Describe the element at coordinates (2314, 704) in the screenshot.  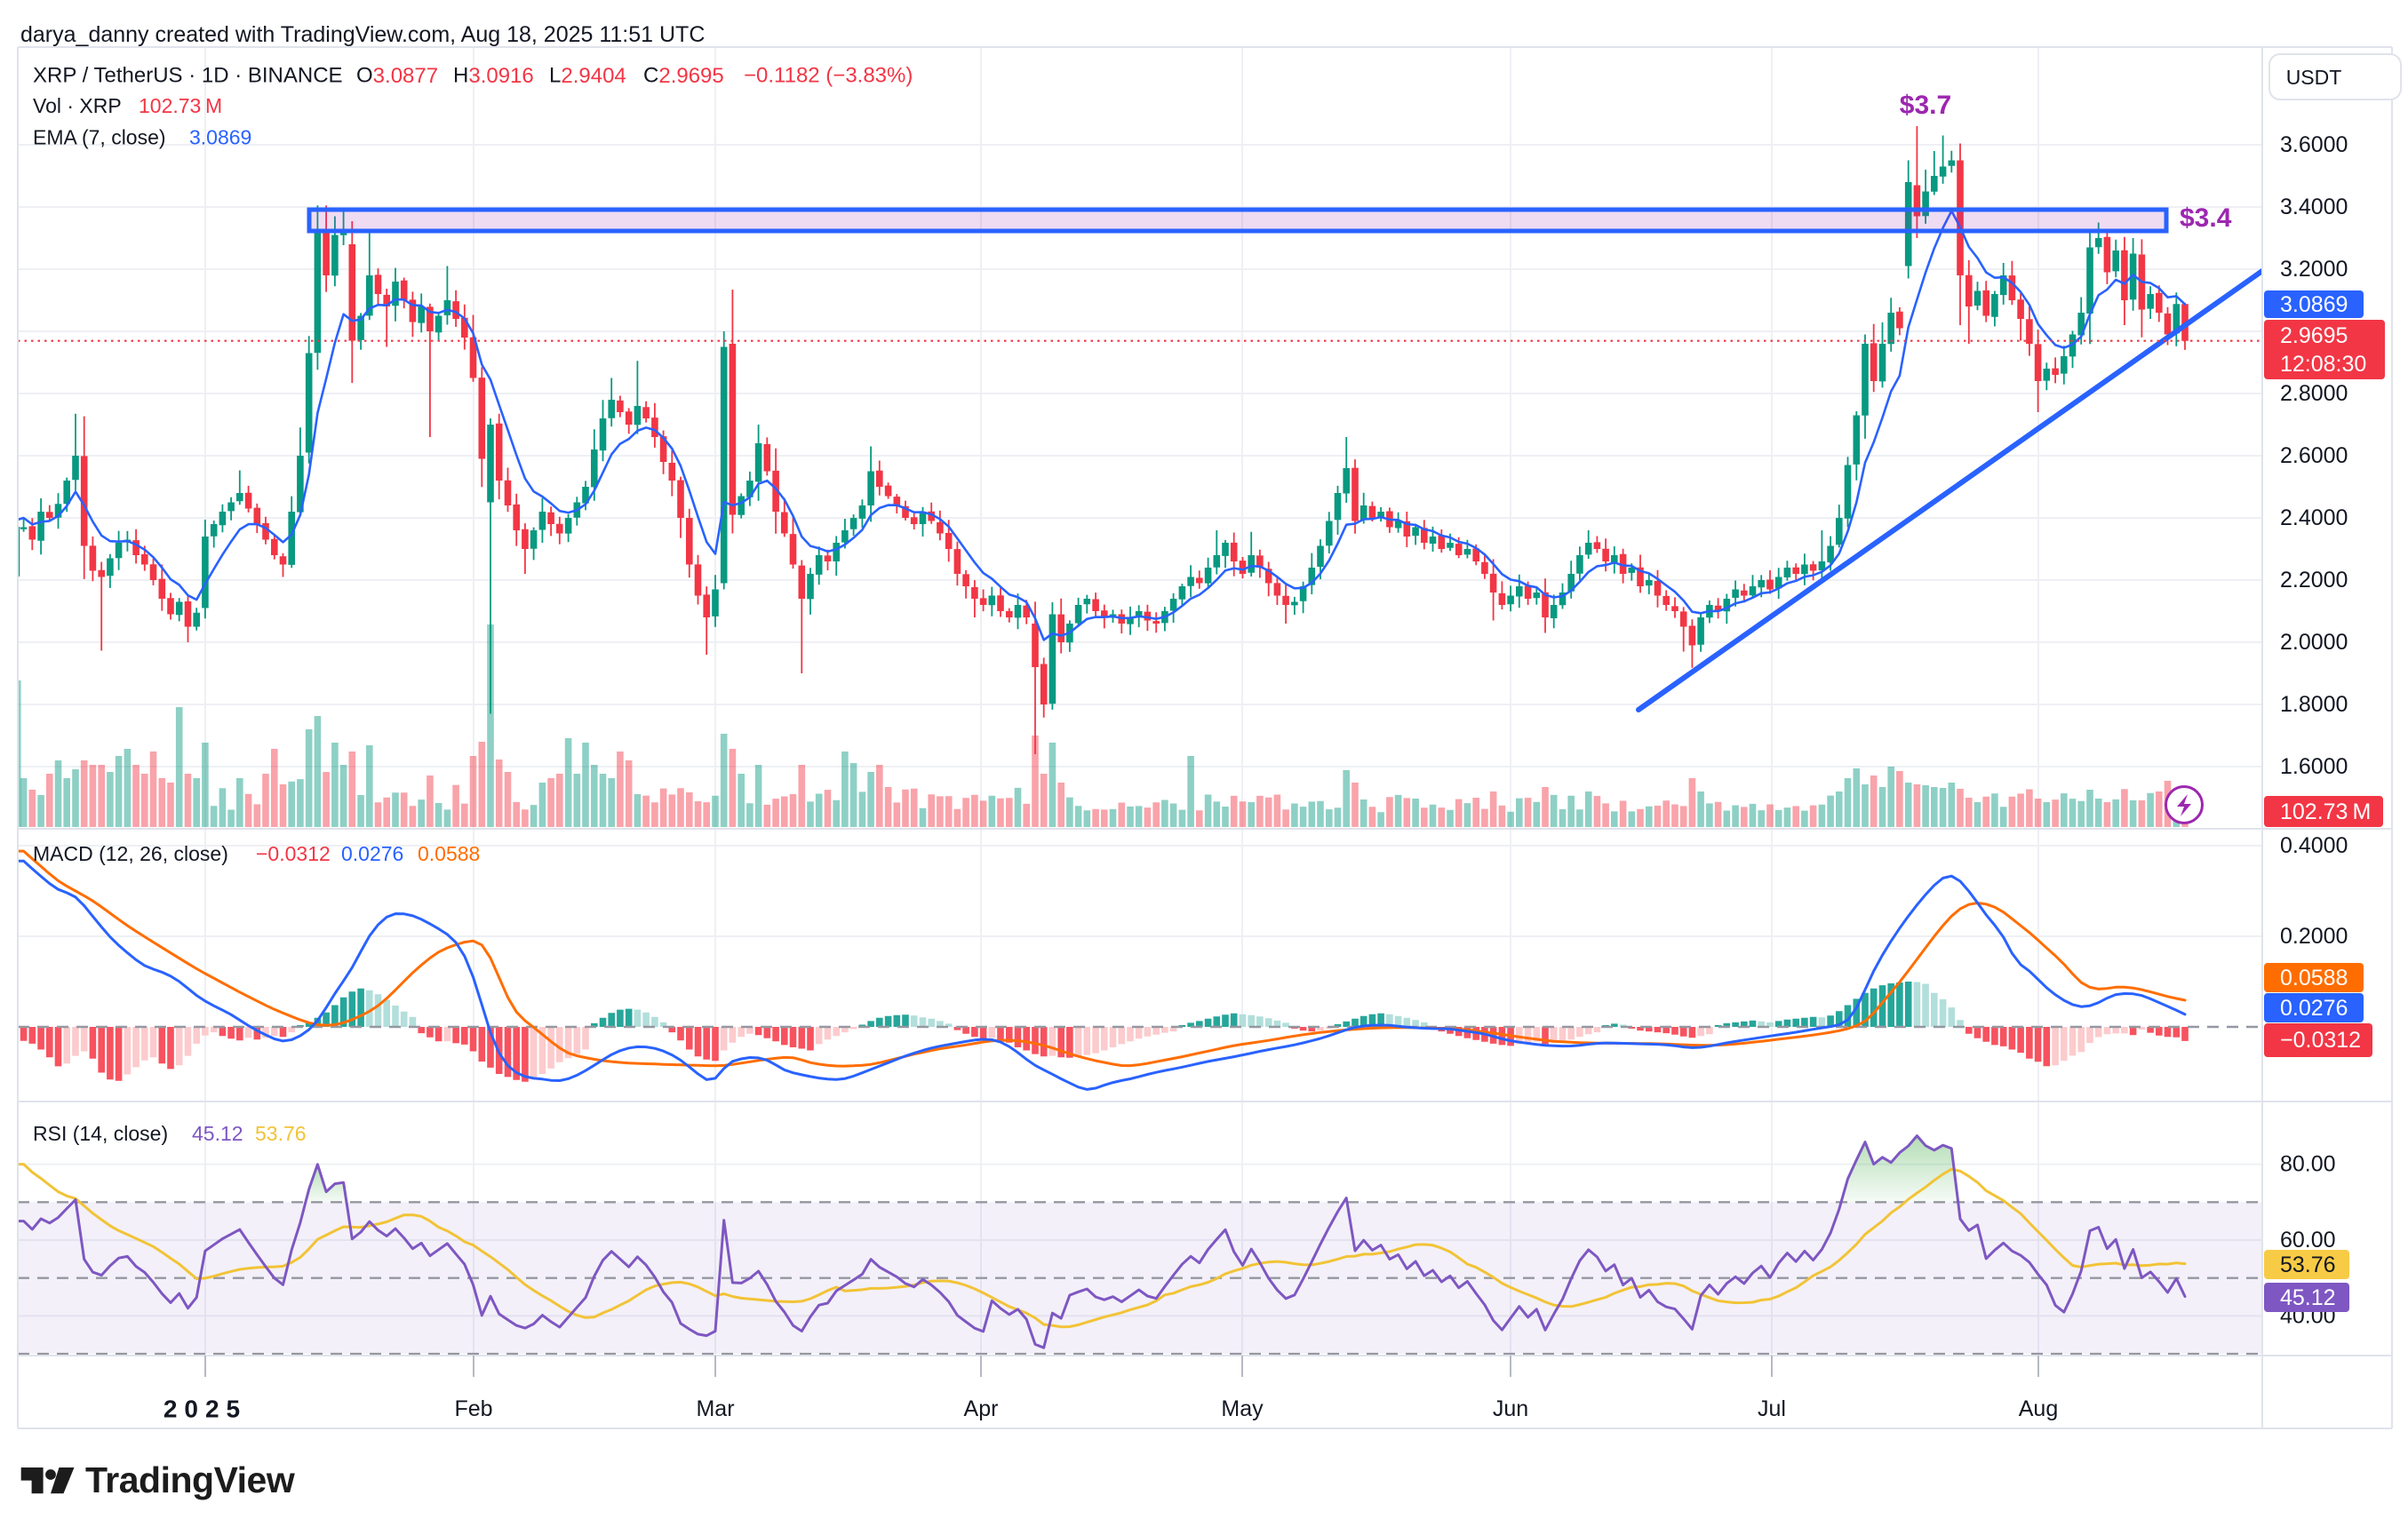
I see `svg-text: 1.8000` at that location.